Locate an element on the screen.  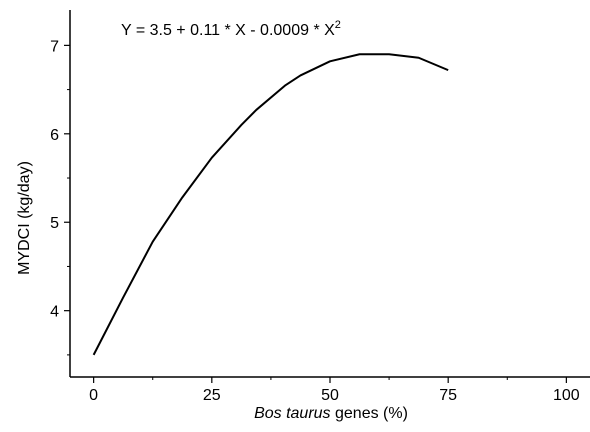
y-tick-label: 6 is located at coordinates (54, 135).